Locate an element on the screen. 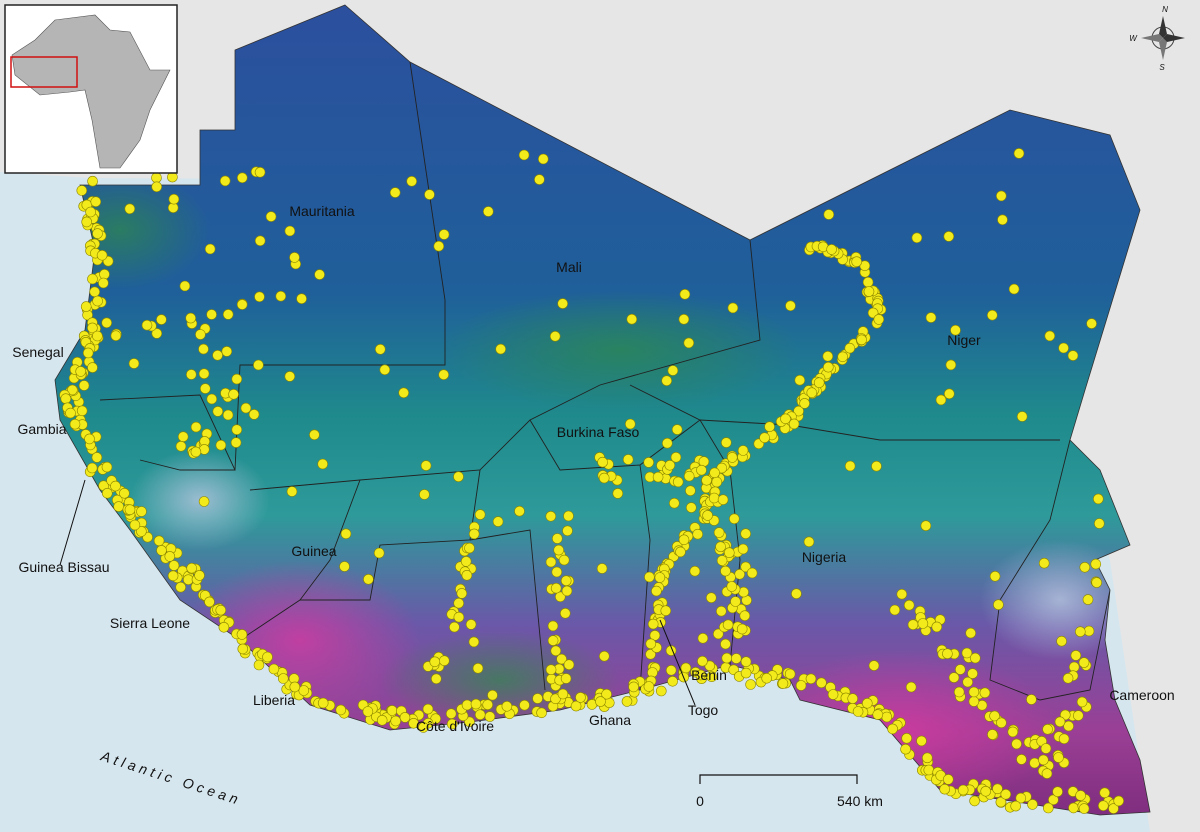 The image size is (1200, 832). country-label: Gambia is located at coordinates (41, 429).